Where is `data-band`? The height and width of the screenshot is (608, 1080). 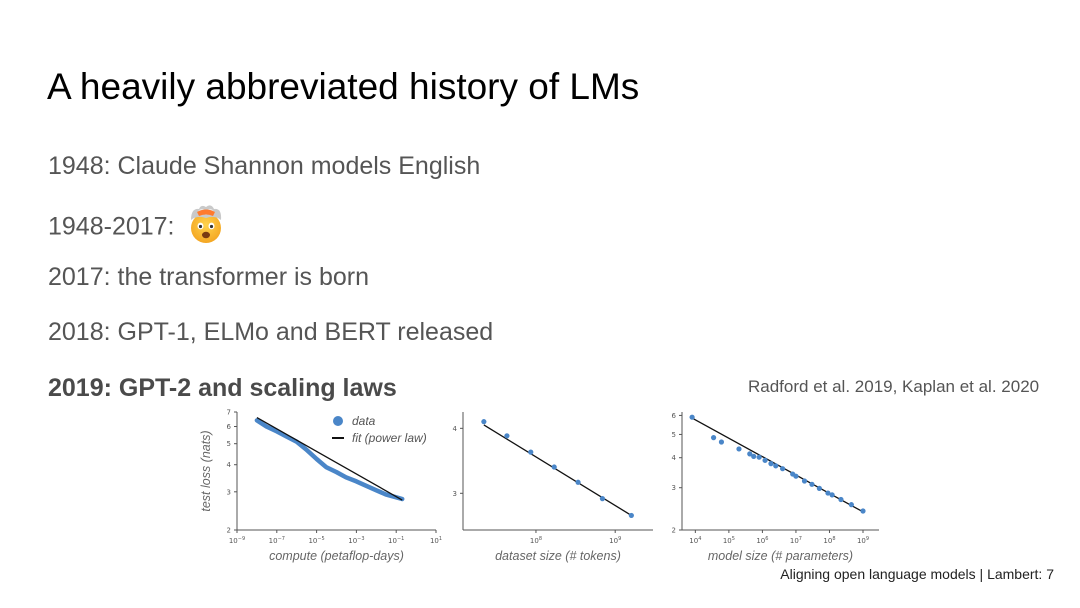 data-band is located at coordinates (329, 460).